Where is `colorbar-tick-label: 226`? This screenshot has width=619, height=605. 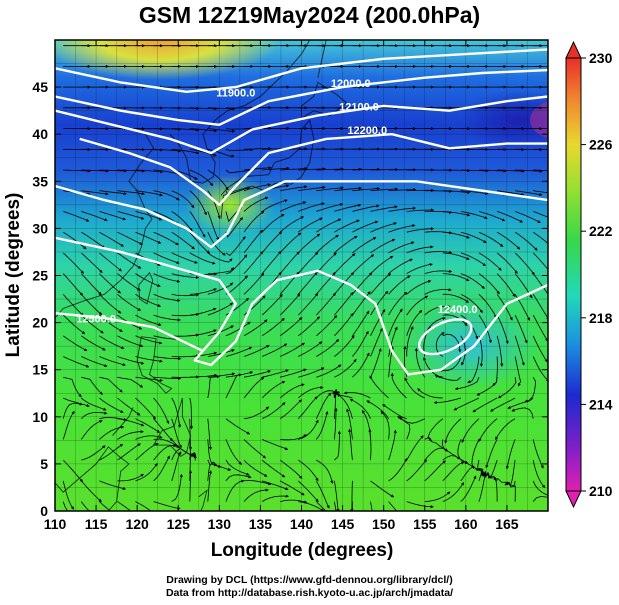 colorbar-tick-label: 226 is located at coordinates (601, 145).